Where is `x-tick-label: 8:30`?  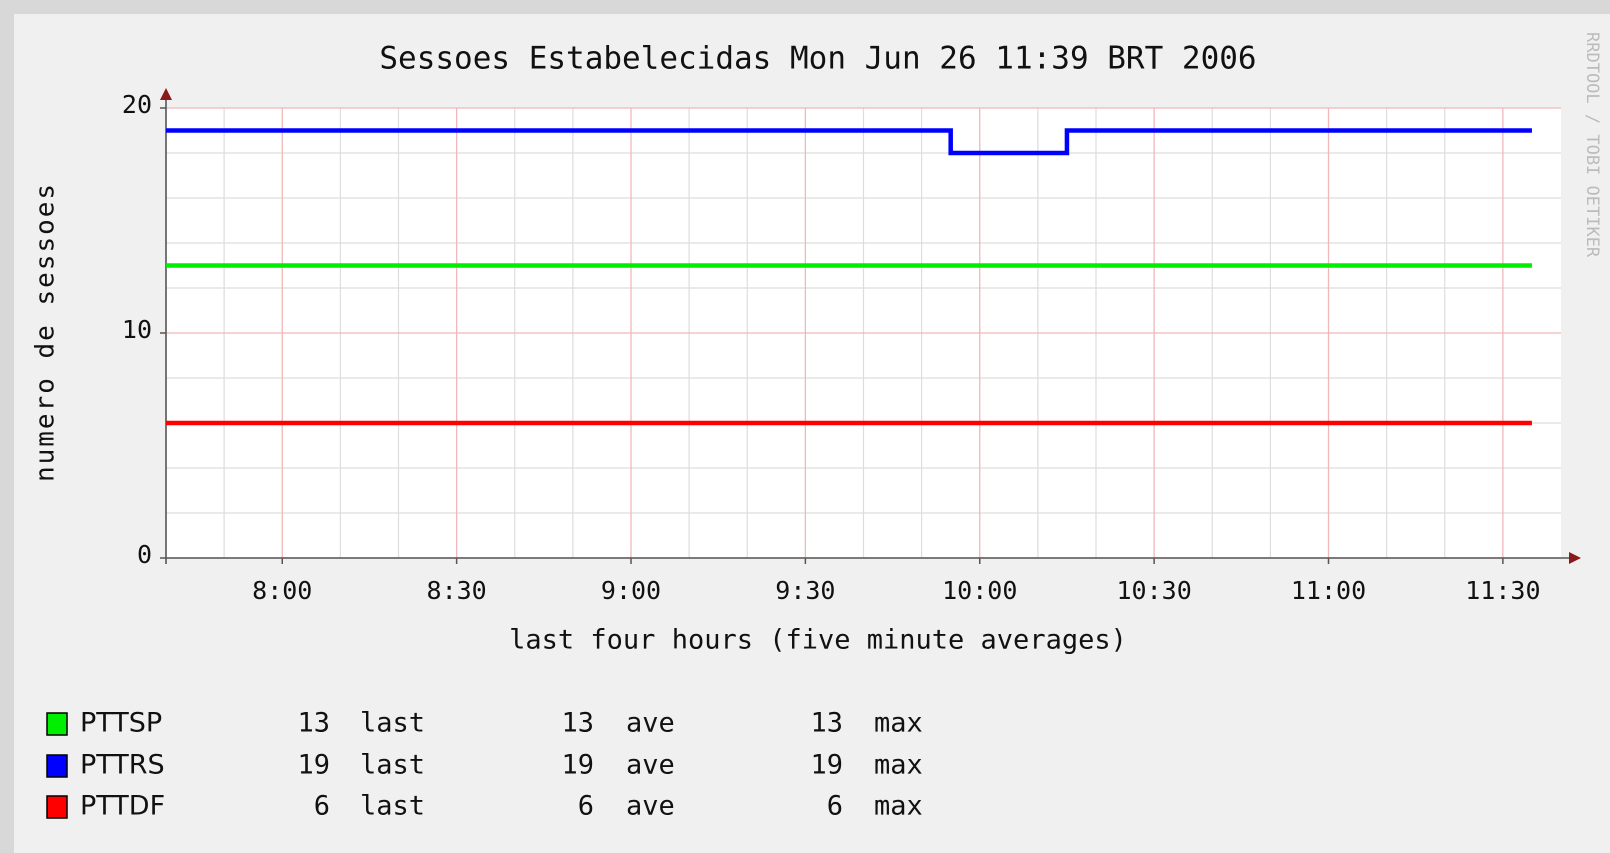
x-tick-label: 8:30 is located at coordinates (457, 590).